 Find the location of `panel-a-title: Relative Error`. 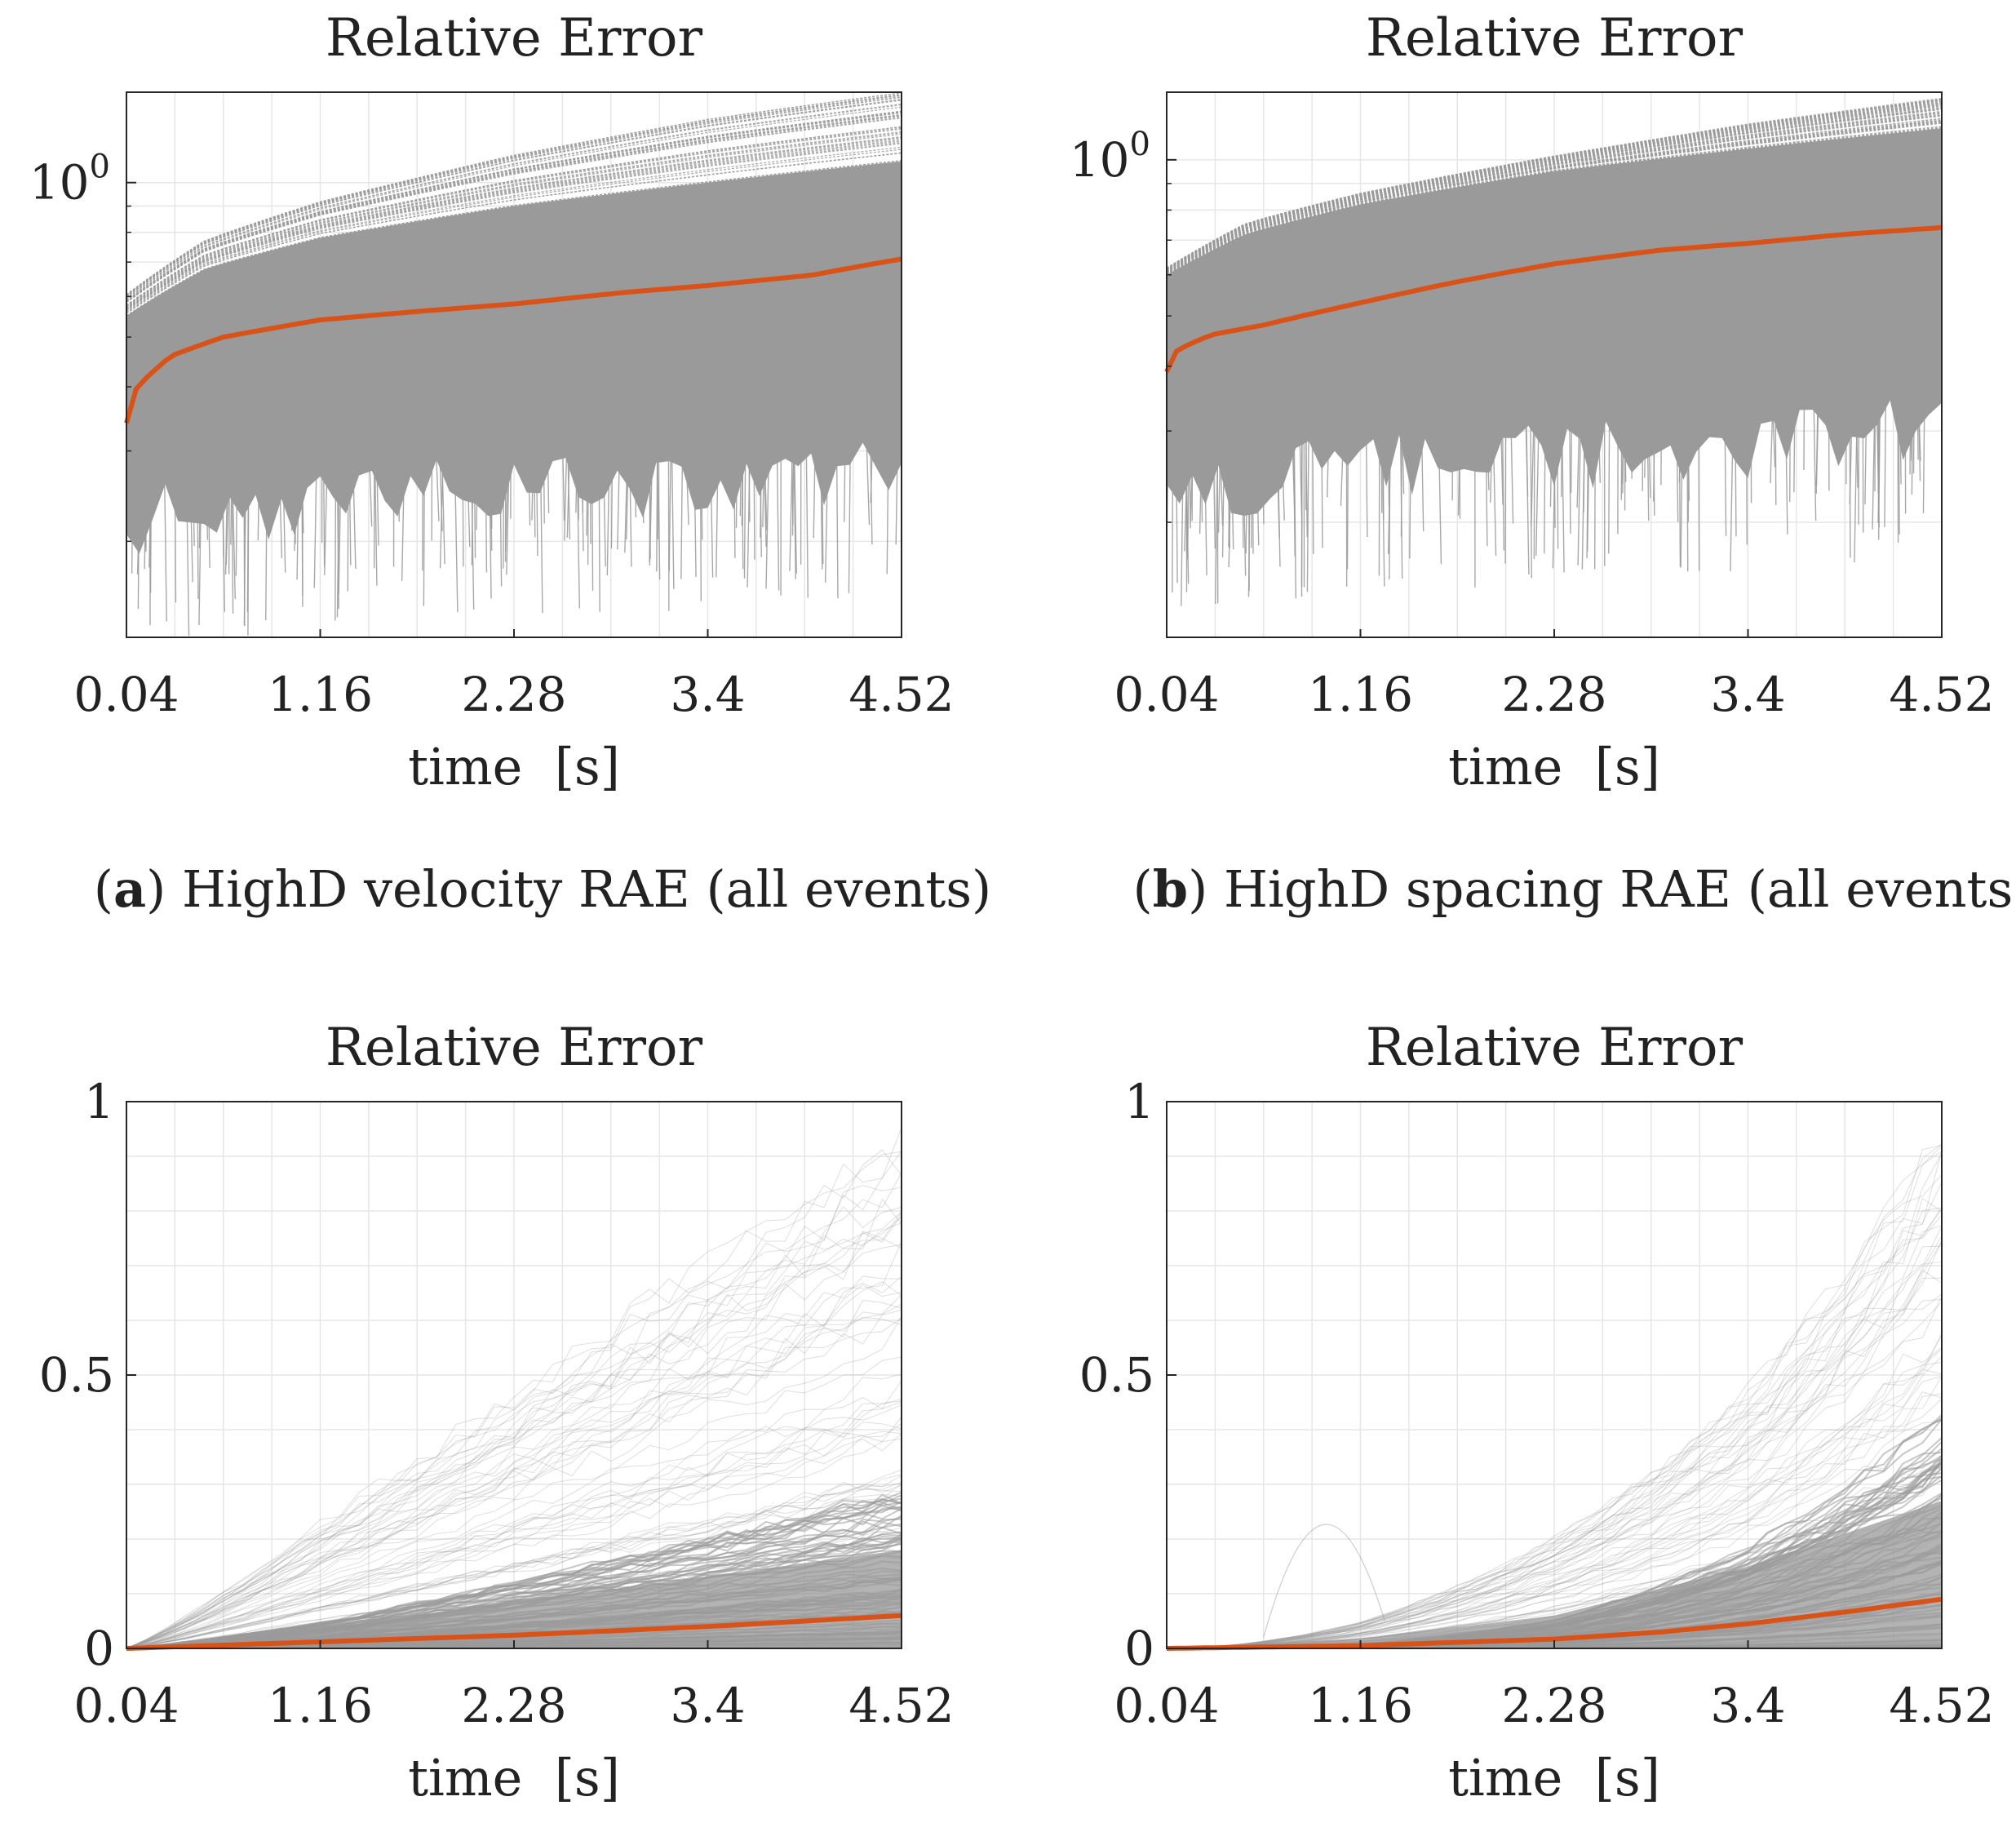

panel-a-title: Relative Error is located at coordinates (514, 38).